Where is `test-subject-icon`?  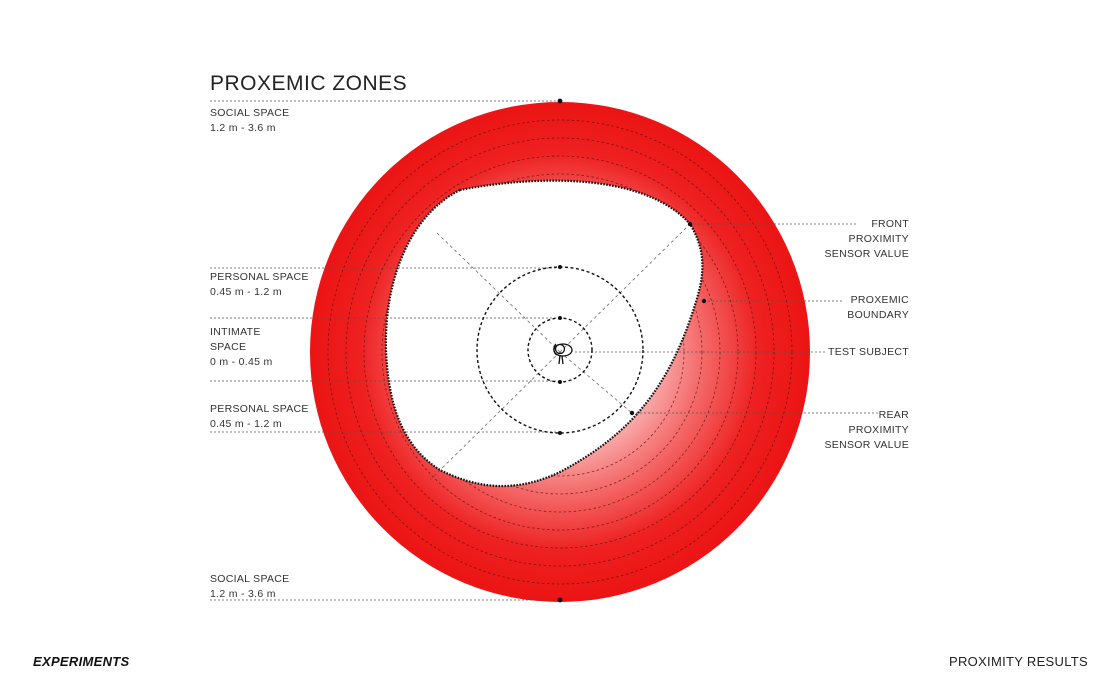
test-subject-icon is located at coordinates (563, 354).